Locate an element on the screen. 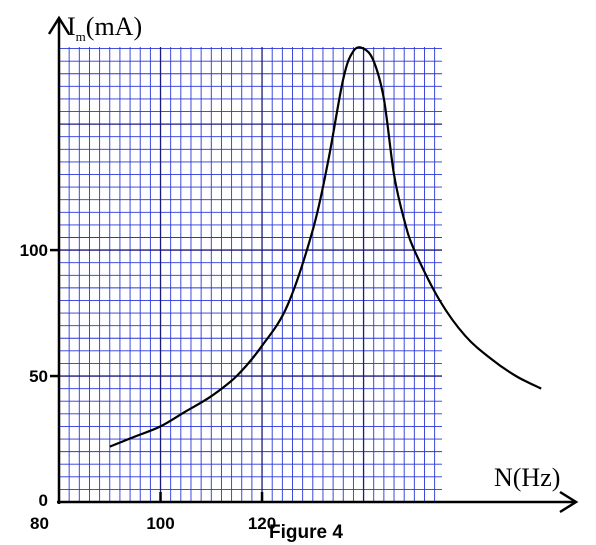 This screenshot has height=545, width=596. y-axis-title: Im(mA) is located at coordinates (104, 28).